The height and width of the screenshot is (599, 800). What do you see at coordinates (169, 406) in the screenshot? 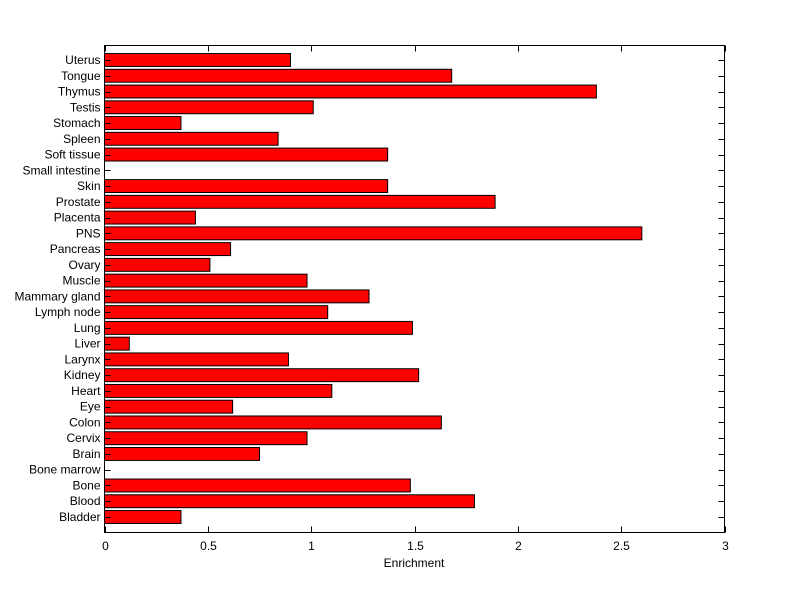
I see `bar-eye` at bounding box center [169, 406].